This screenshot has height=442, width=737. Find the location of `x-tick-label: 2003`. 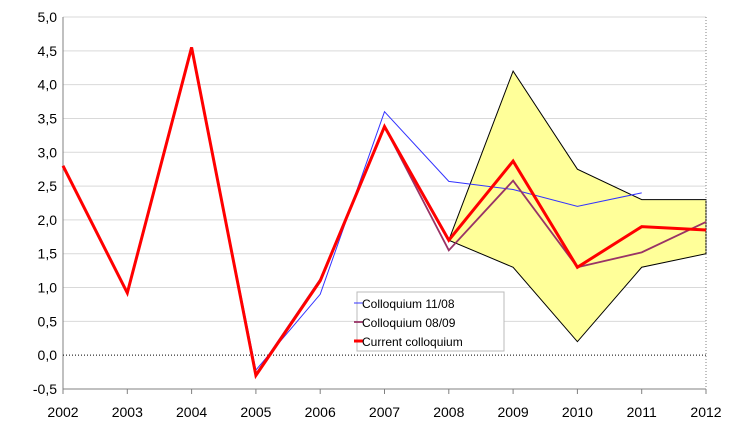

x-tick-label: 2003 is located at coordinates (127, 412).